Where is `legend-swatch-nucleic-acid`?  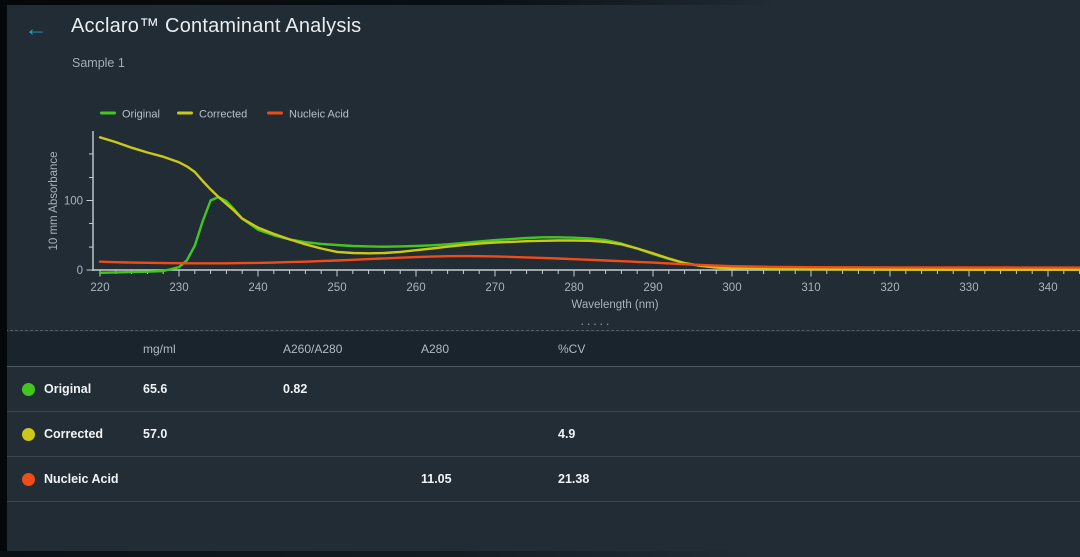 legend-swatch-nucleic-acid is located at coordinates (275, 113).